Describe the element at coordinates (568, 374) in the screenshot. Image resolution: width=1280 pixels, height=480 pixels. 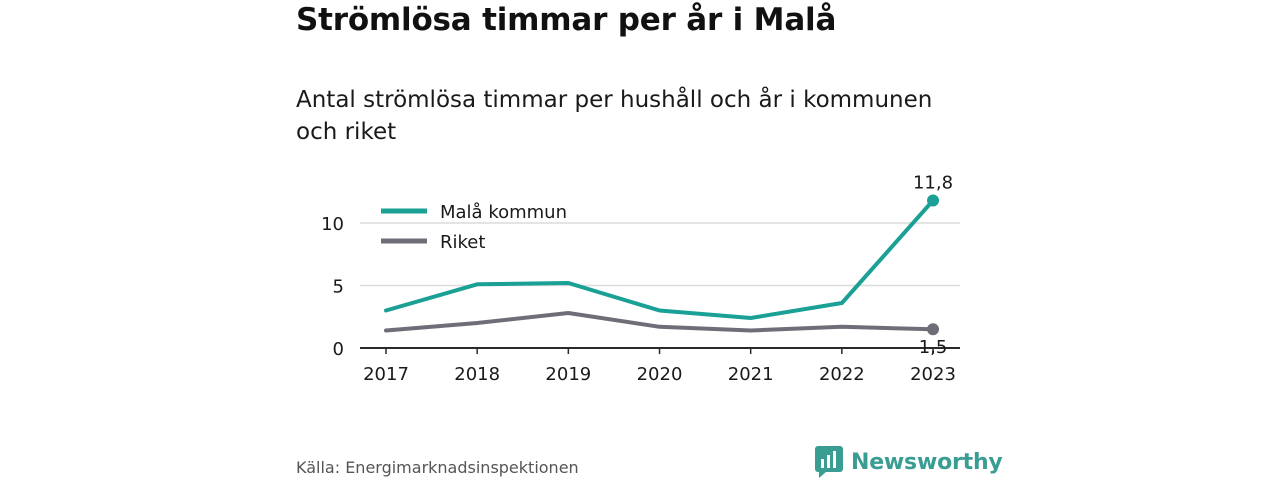
I see `x-tick-label: 2019` at that location.